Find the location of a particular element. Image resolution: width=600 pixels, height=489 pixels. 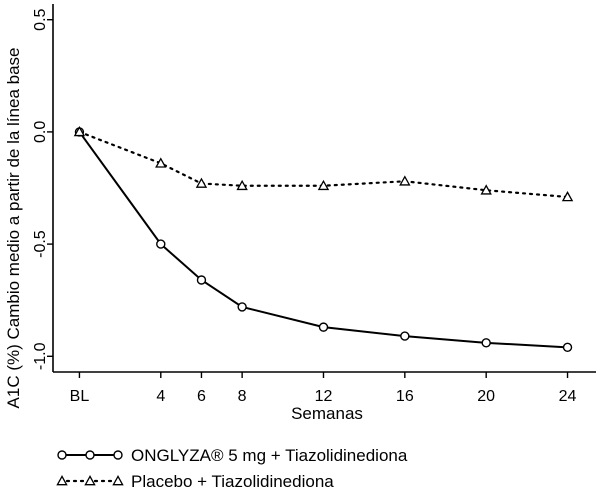

legend-item-1: ONGLYZA® 5 mg + Tiazolidinediona is located at coordinates (232, 455).